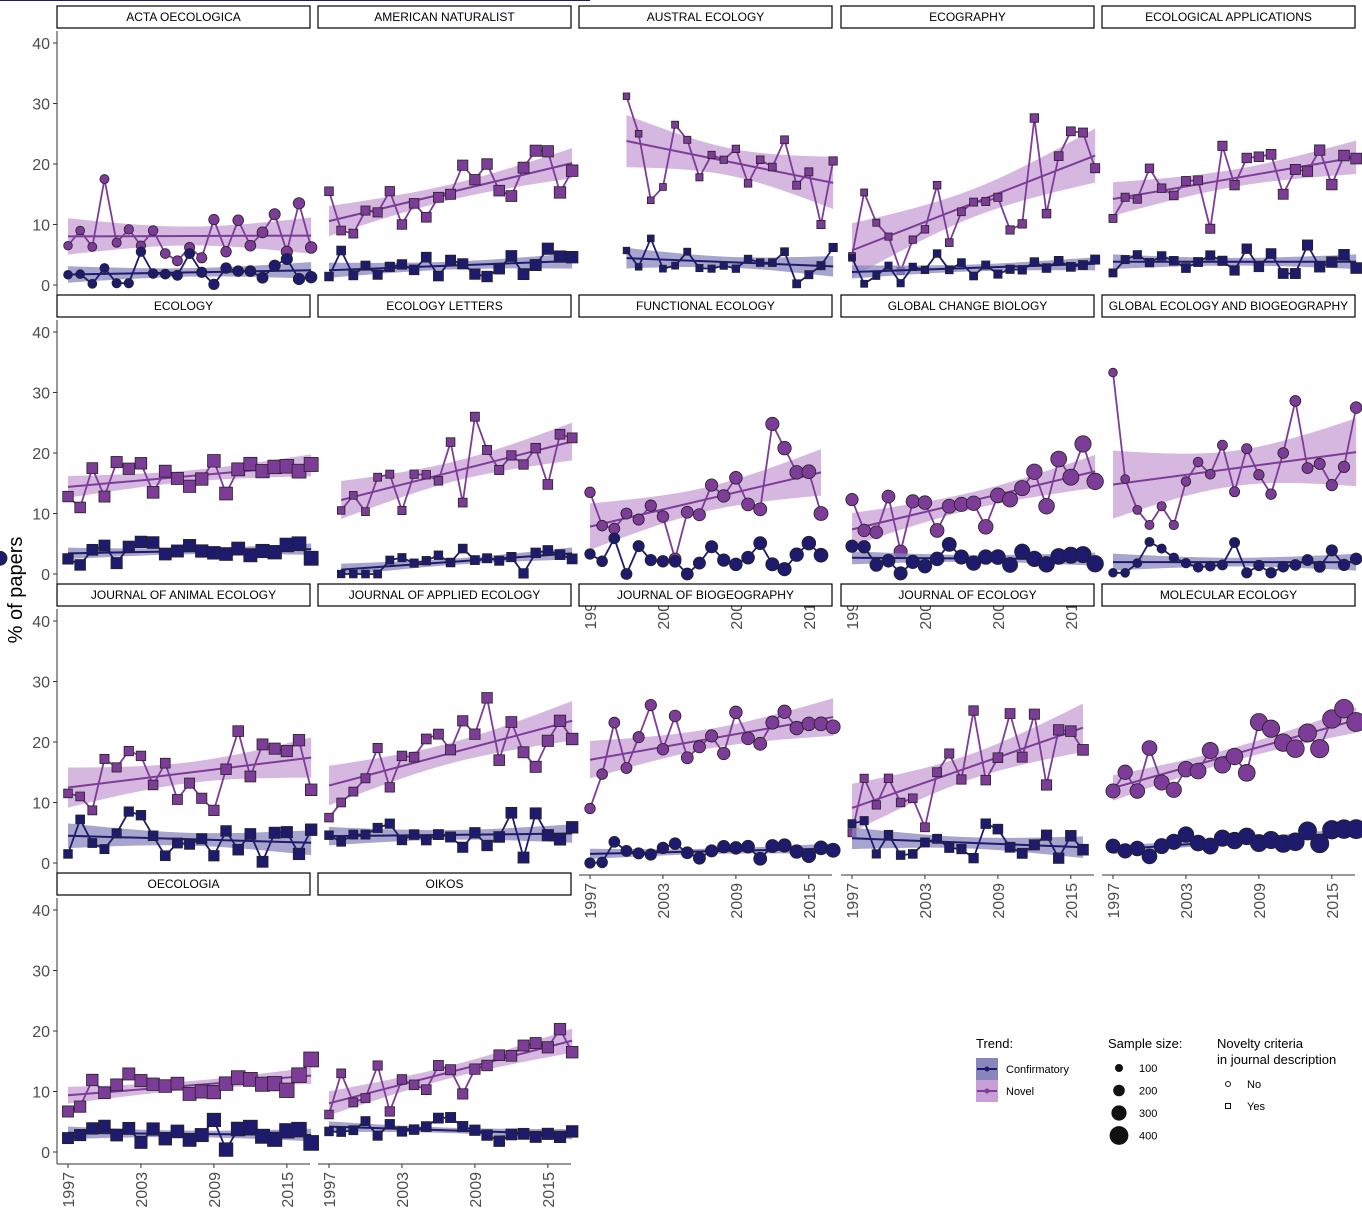  Describe the element at coordinates (447, 436) in the screenshot. I see `panel: ECOLOGY LETTERS` at that location.